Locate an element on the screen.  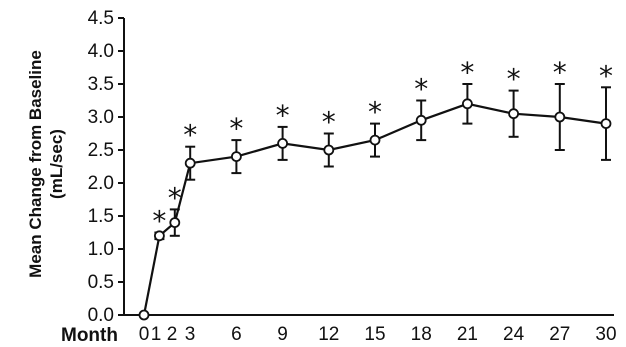
x-tick-label: 2 is located at coordinates (172, 334).